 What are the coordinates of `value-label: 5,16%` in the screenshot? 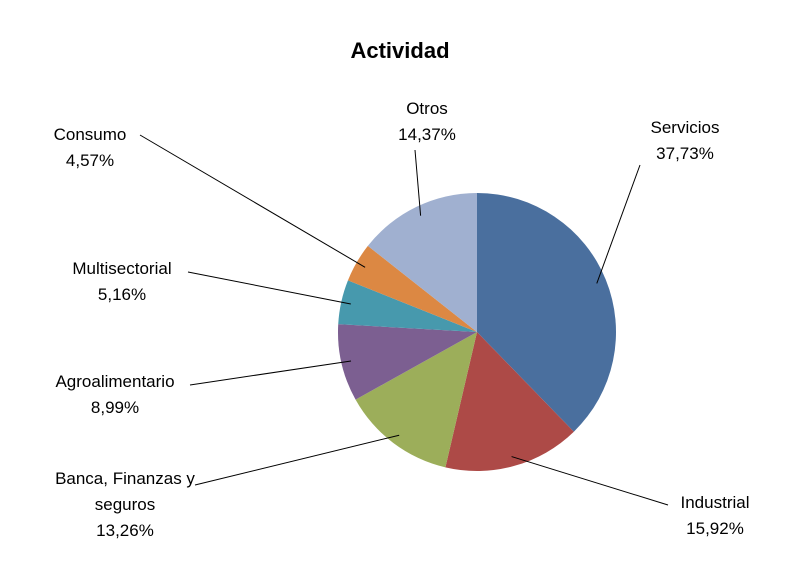 It's located at (122, 294).